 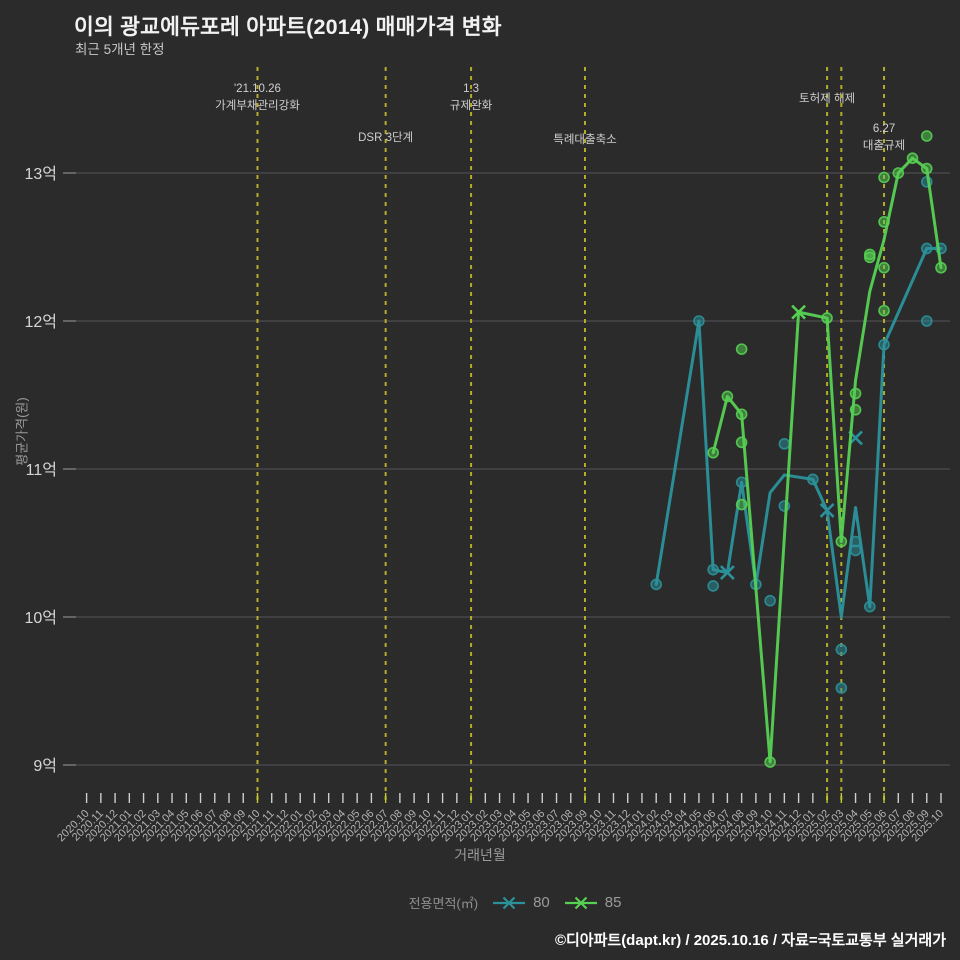 What do you see at coordinates (884, 145) in the screenshot?
I see `event-label: 대출규제` at bounding box center [884, 145].